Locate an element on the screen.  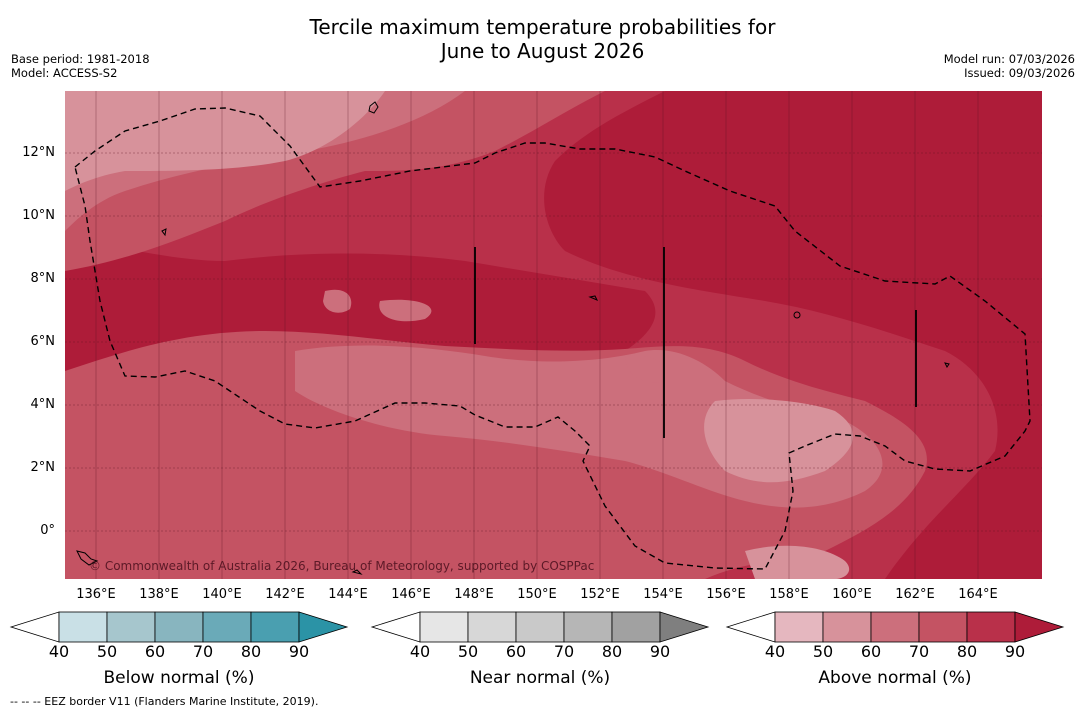
x-tick-144e: 144°E is located at coordinates (348, 594).